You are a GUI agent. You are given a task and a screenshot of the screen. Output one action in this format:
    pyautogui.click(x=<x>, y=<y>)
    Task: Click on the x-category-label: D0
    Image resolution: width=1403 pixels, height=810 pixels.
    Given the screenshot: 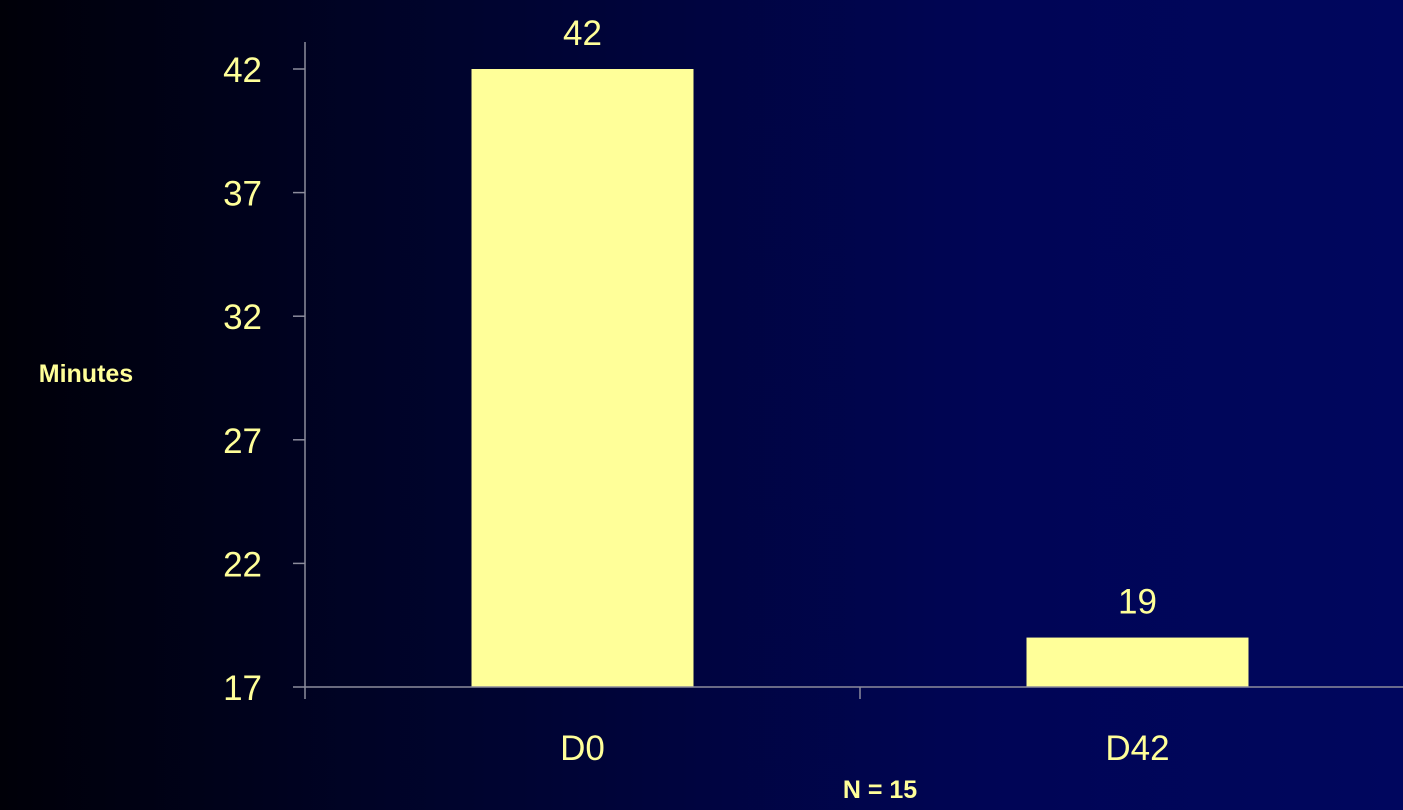 What is the action you would take?
    pyautogui.click(x=582, y=748)
    